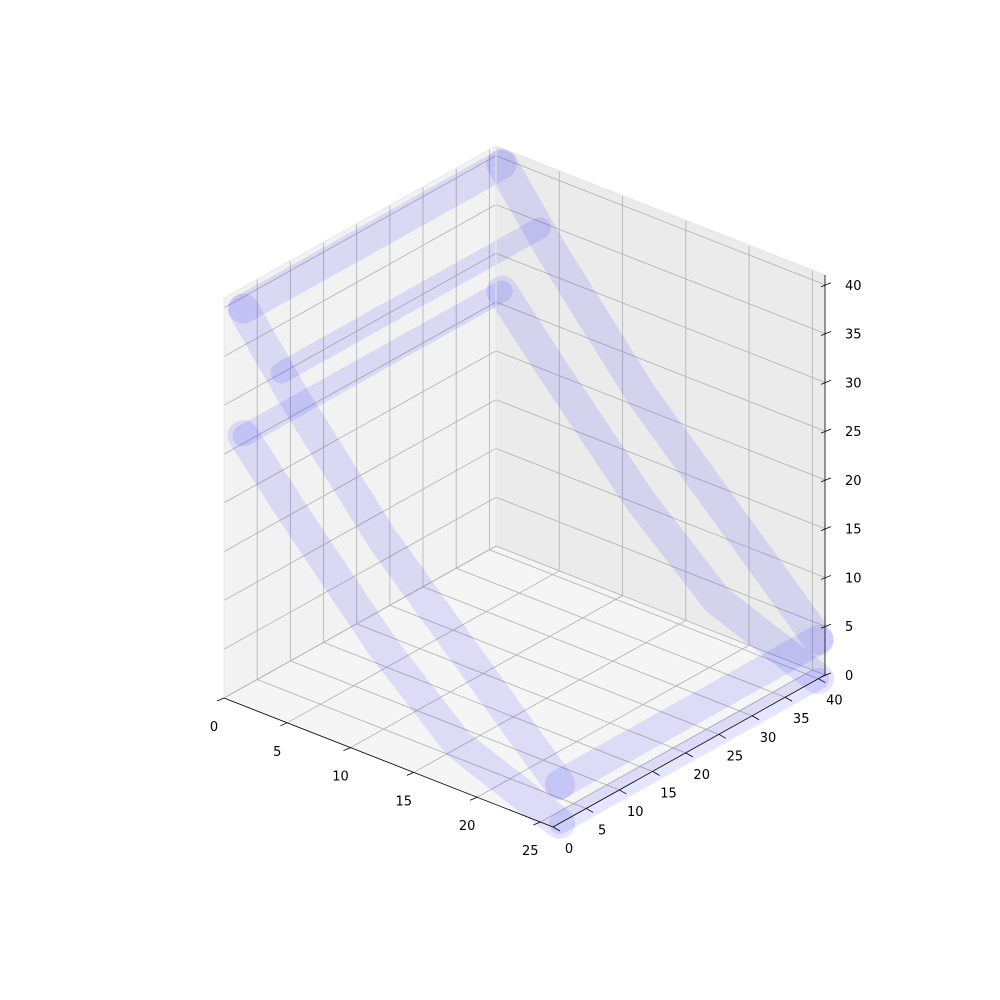  Describe the element at coordinates (853, 383) in the screenshot. I see `z-tick-label: 30` at that location.